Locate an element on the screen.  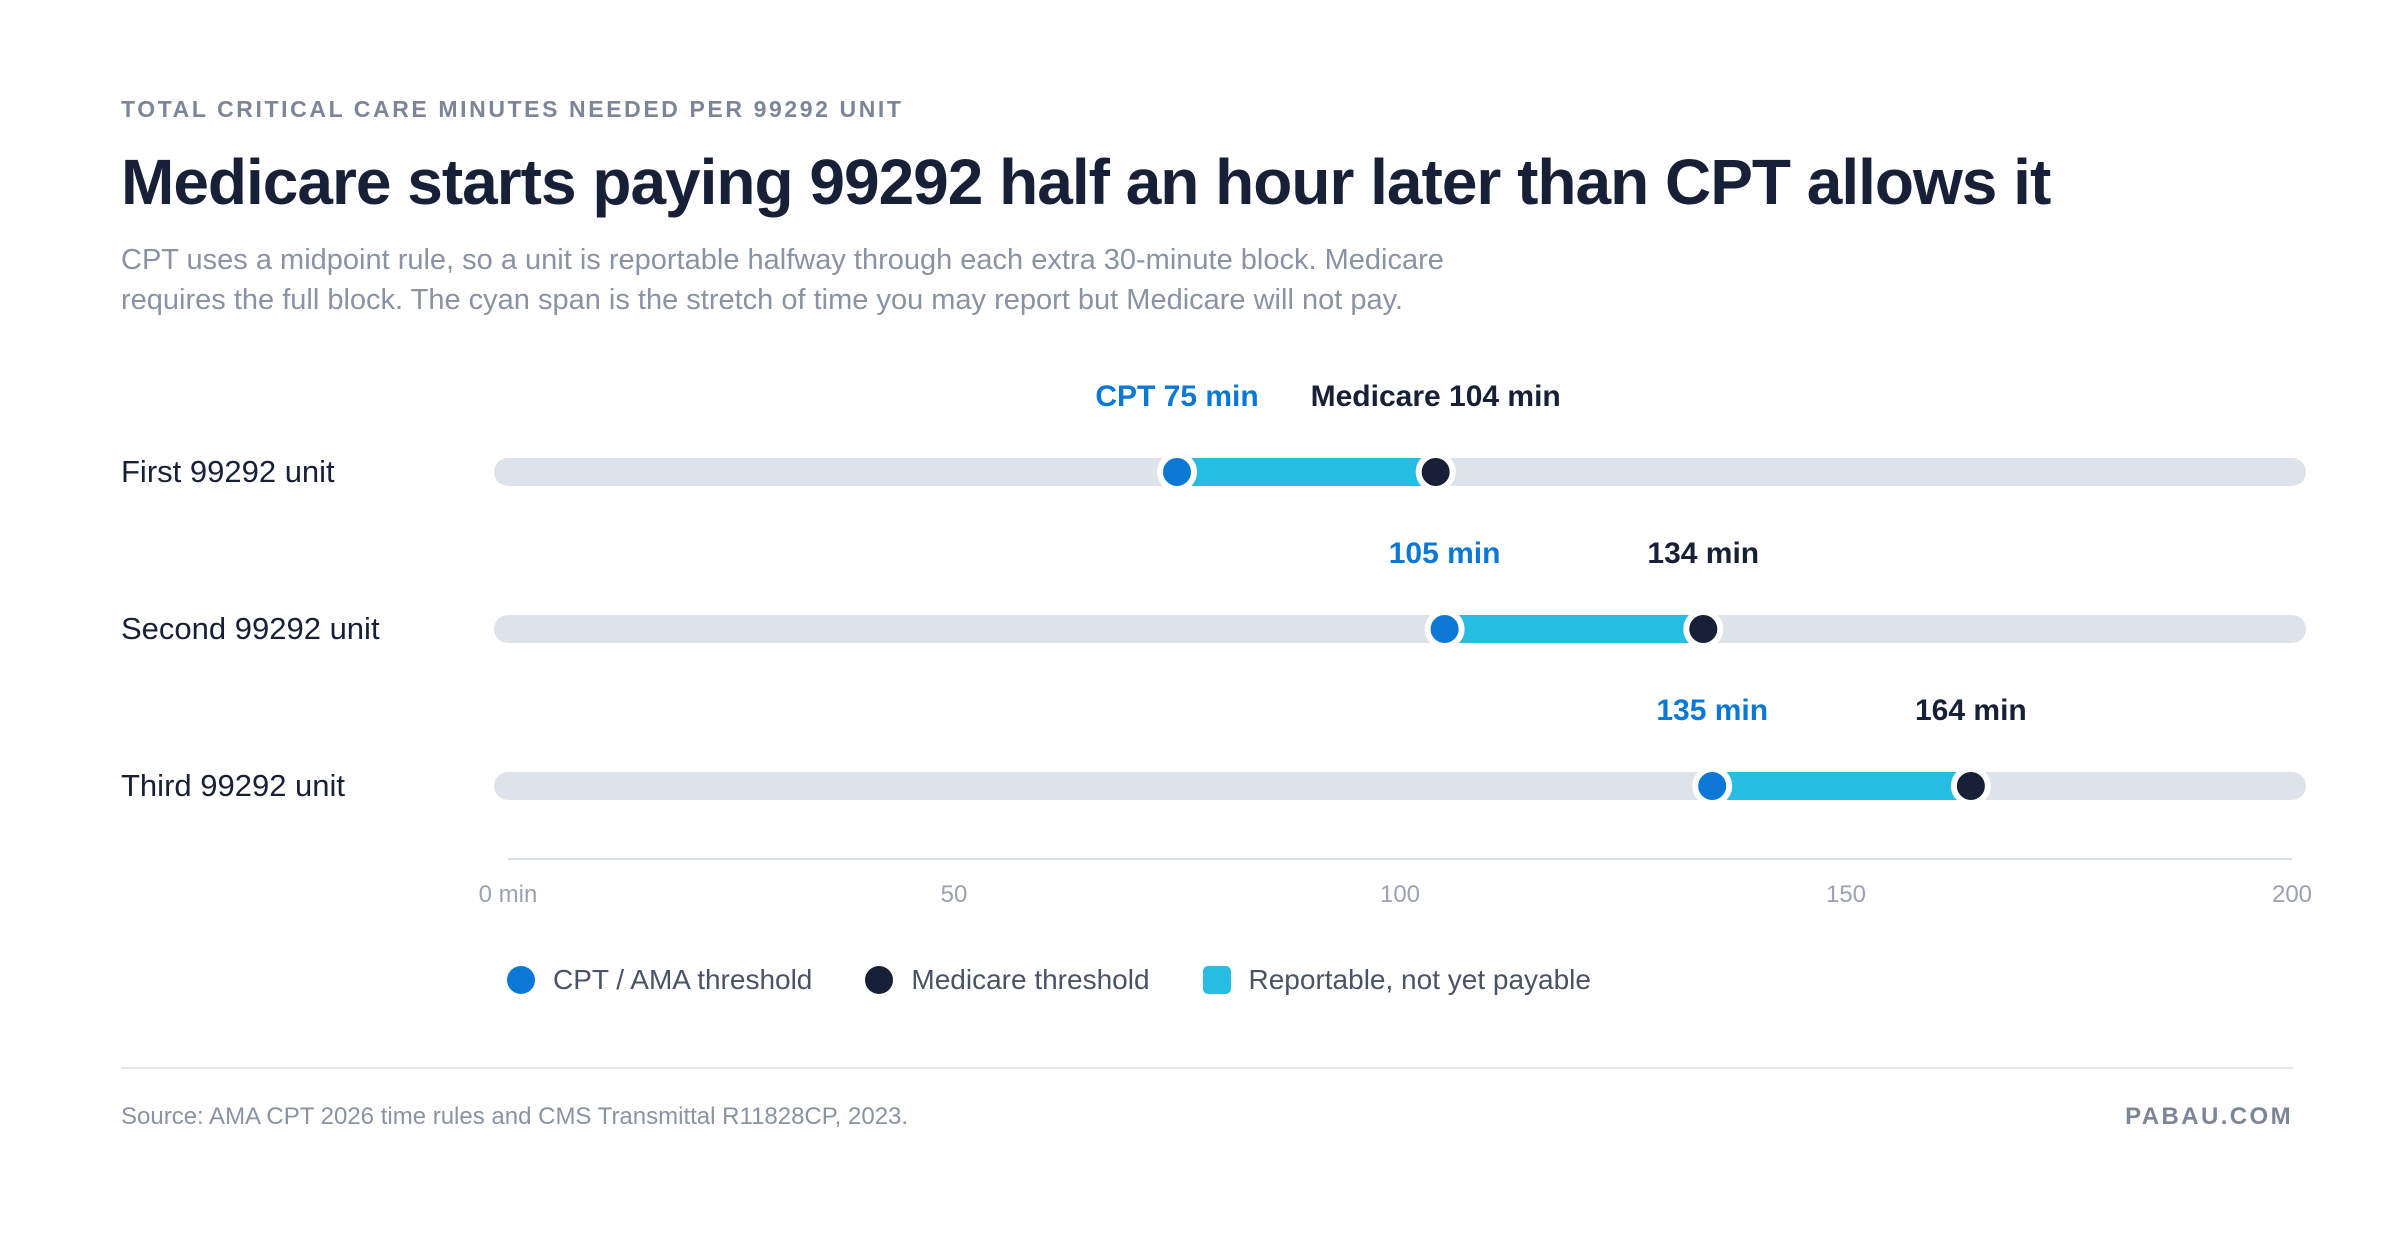
medicare-value-label: 134 min is located at coordinates (1703, 553).